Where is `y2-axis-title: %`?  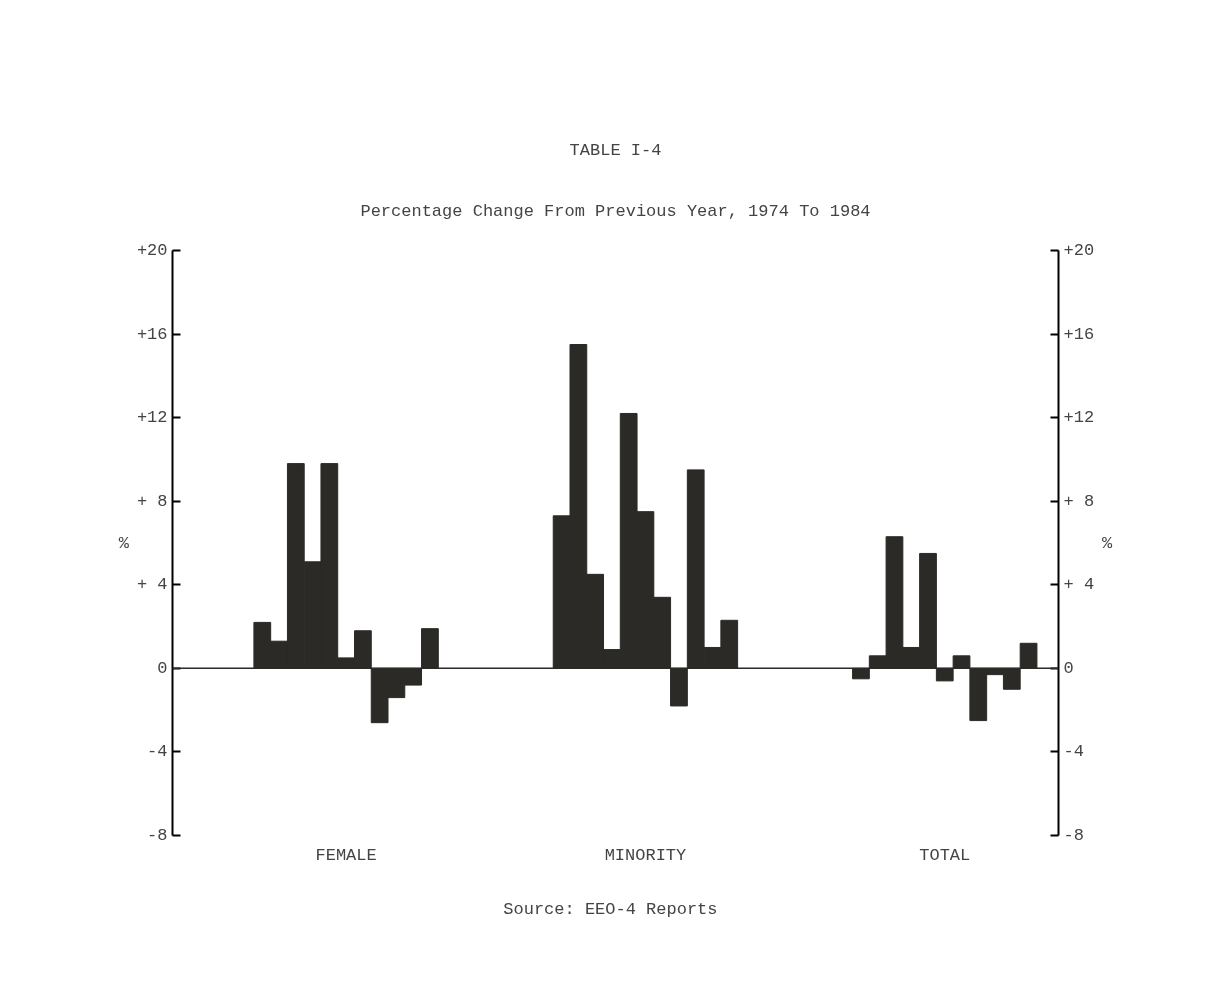 y2-axis-title: % is located at coordinates (1108, 543).